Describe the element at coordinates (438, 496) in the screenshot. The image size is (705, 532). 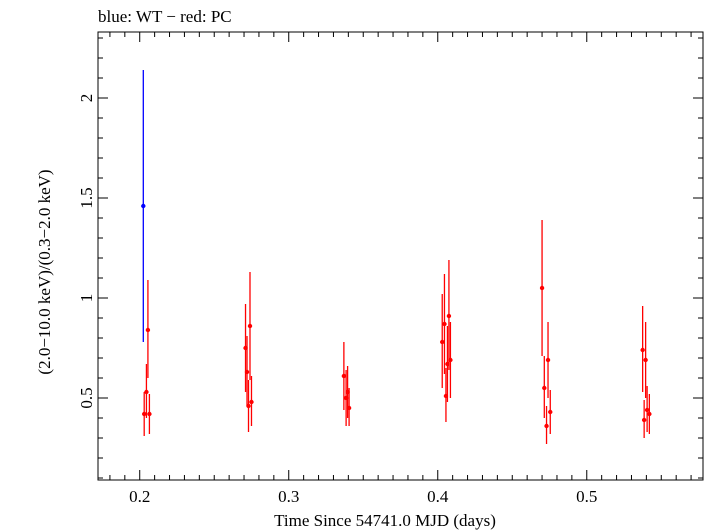
I see `x-tick-label: 0.4` at that location.